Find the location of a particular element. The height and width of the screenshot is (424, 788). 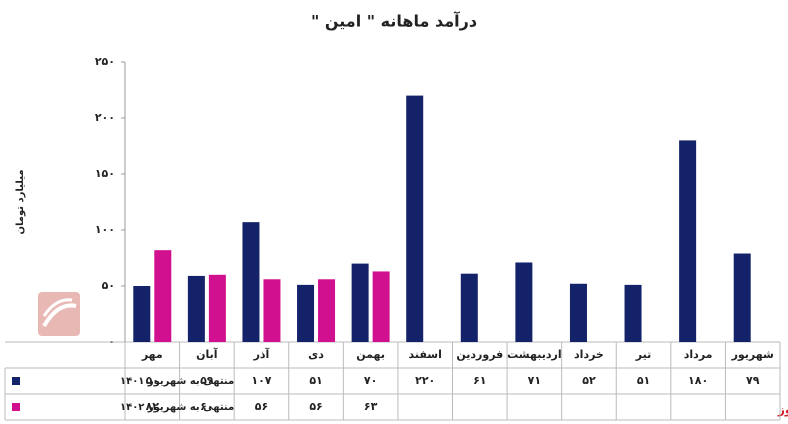

value-label: ۲۲۰ is located at coordinates (425, 380).